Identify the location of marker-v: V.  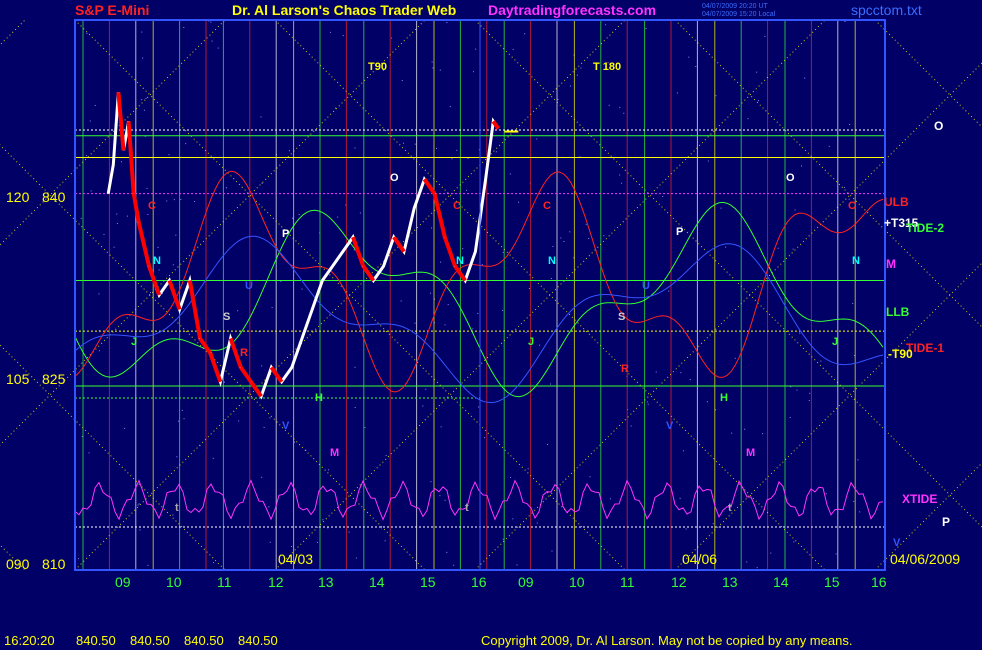
(670, 426).